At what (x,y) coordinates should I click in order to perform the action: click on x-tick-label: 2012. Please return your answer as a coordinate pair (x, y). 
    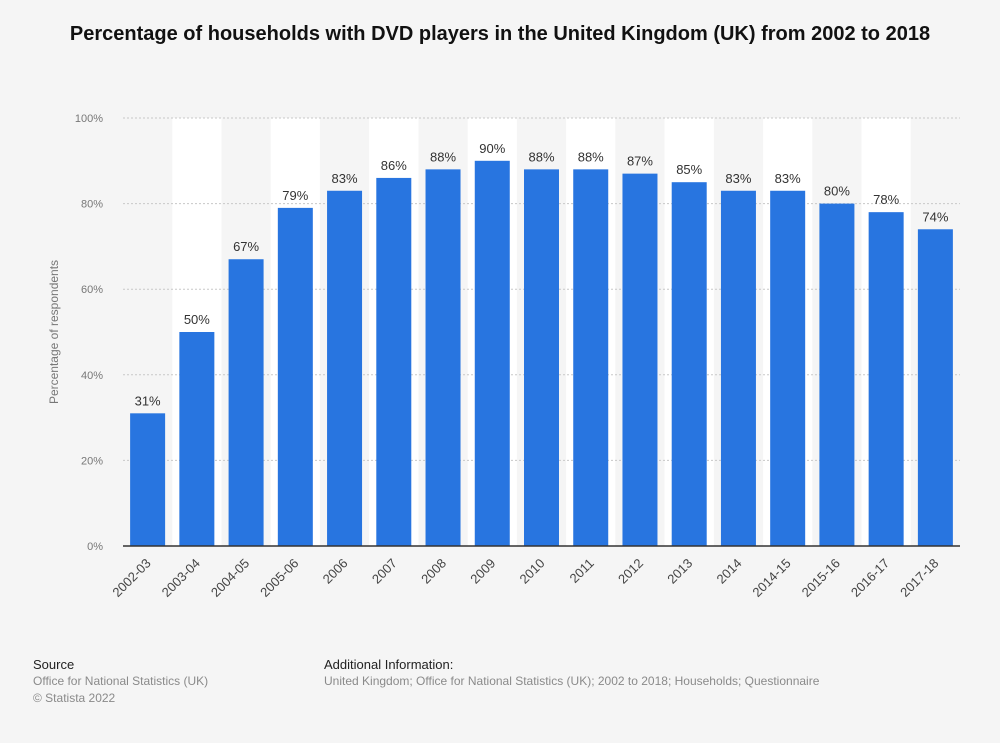
    Looking at the image, I should click on (630, 571).